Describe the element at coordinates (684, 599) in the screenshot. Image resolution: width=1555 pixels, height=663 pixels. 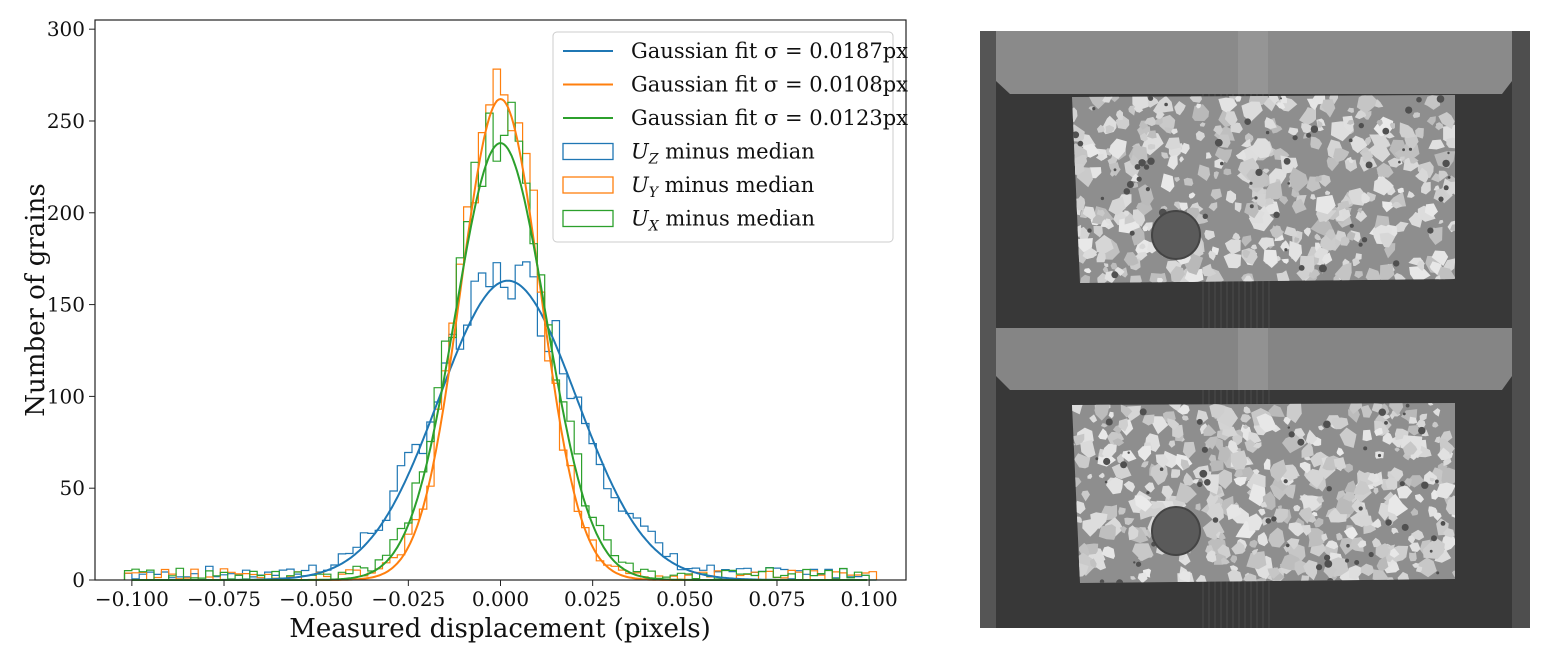
I see `x-tick-label: 0.050` at that location.